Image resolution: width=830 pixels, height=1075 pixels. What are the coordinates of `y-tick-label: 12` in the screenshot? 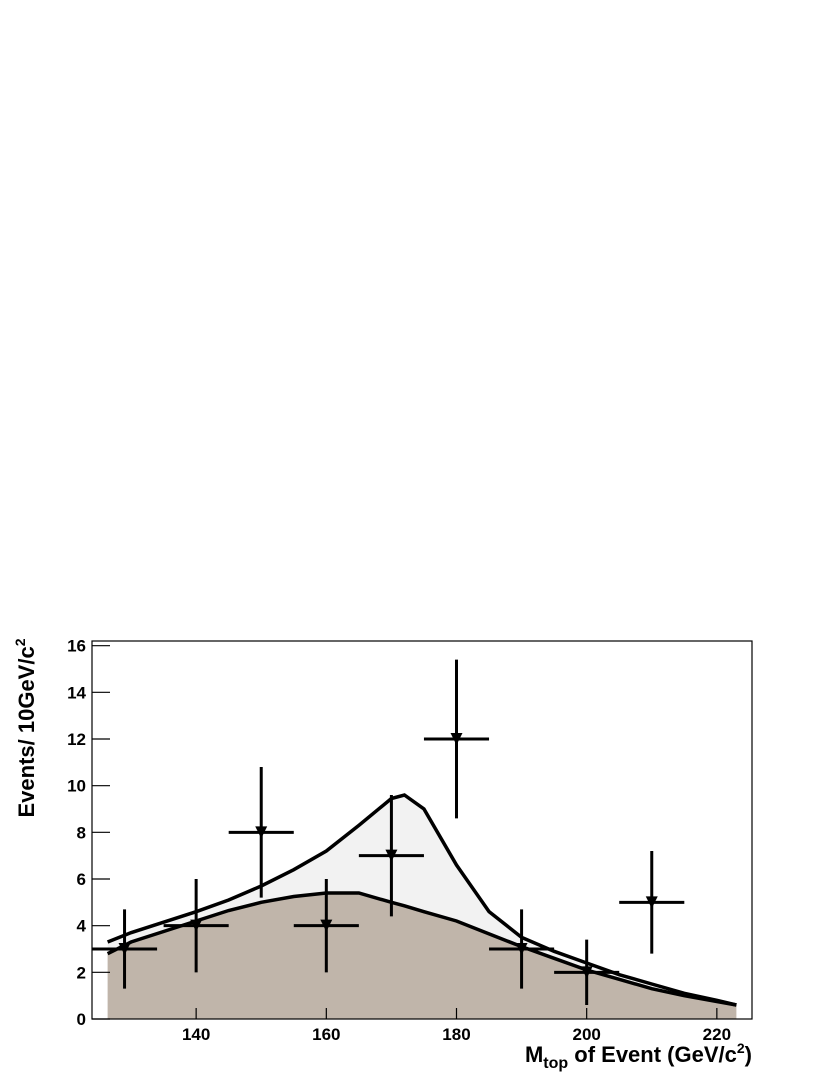 It's located at (76, 739).